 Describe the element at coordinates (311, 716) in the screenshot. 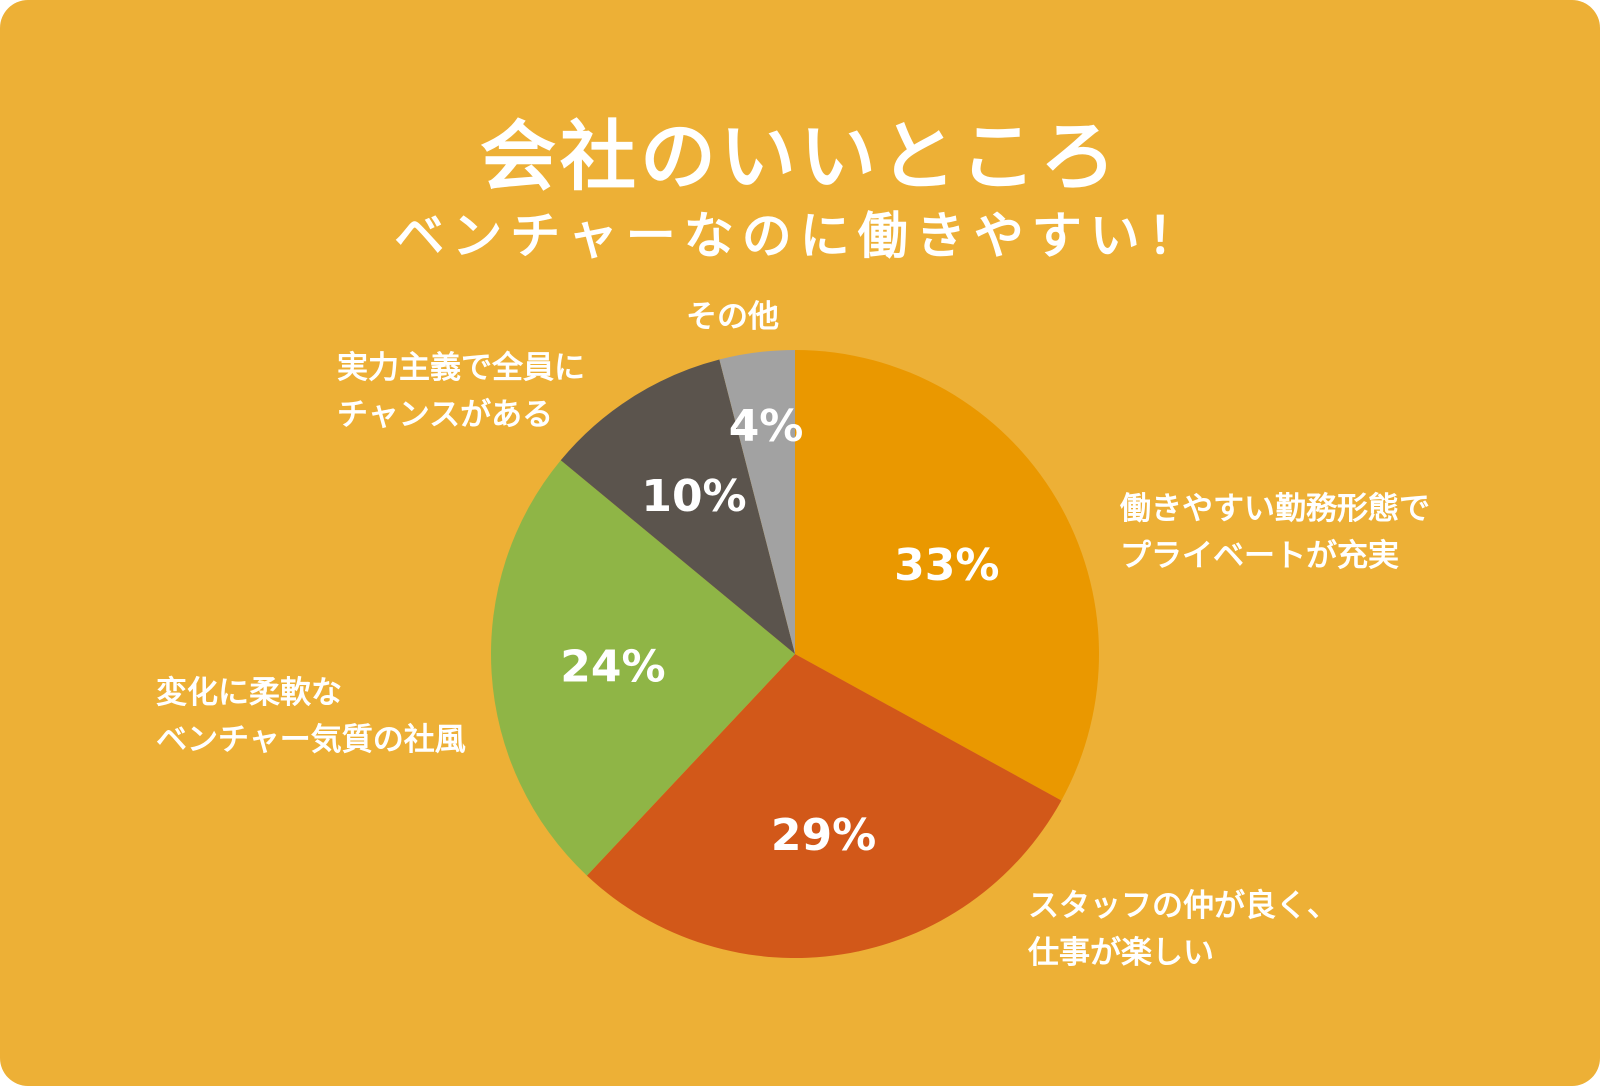

I see `slice-label-culture: 変化に柔軟な ベンチャー気質の社風` at that location.